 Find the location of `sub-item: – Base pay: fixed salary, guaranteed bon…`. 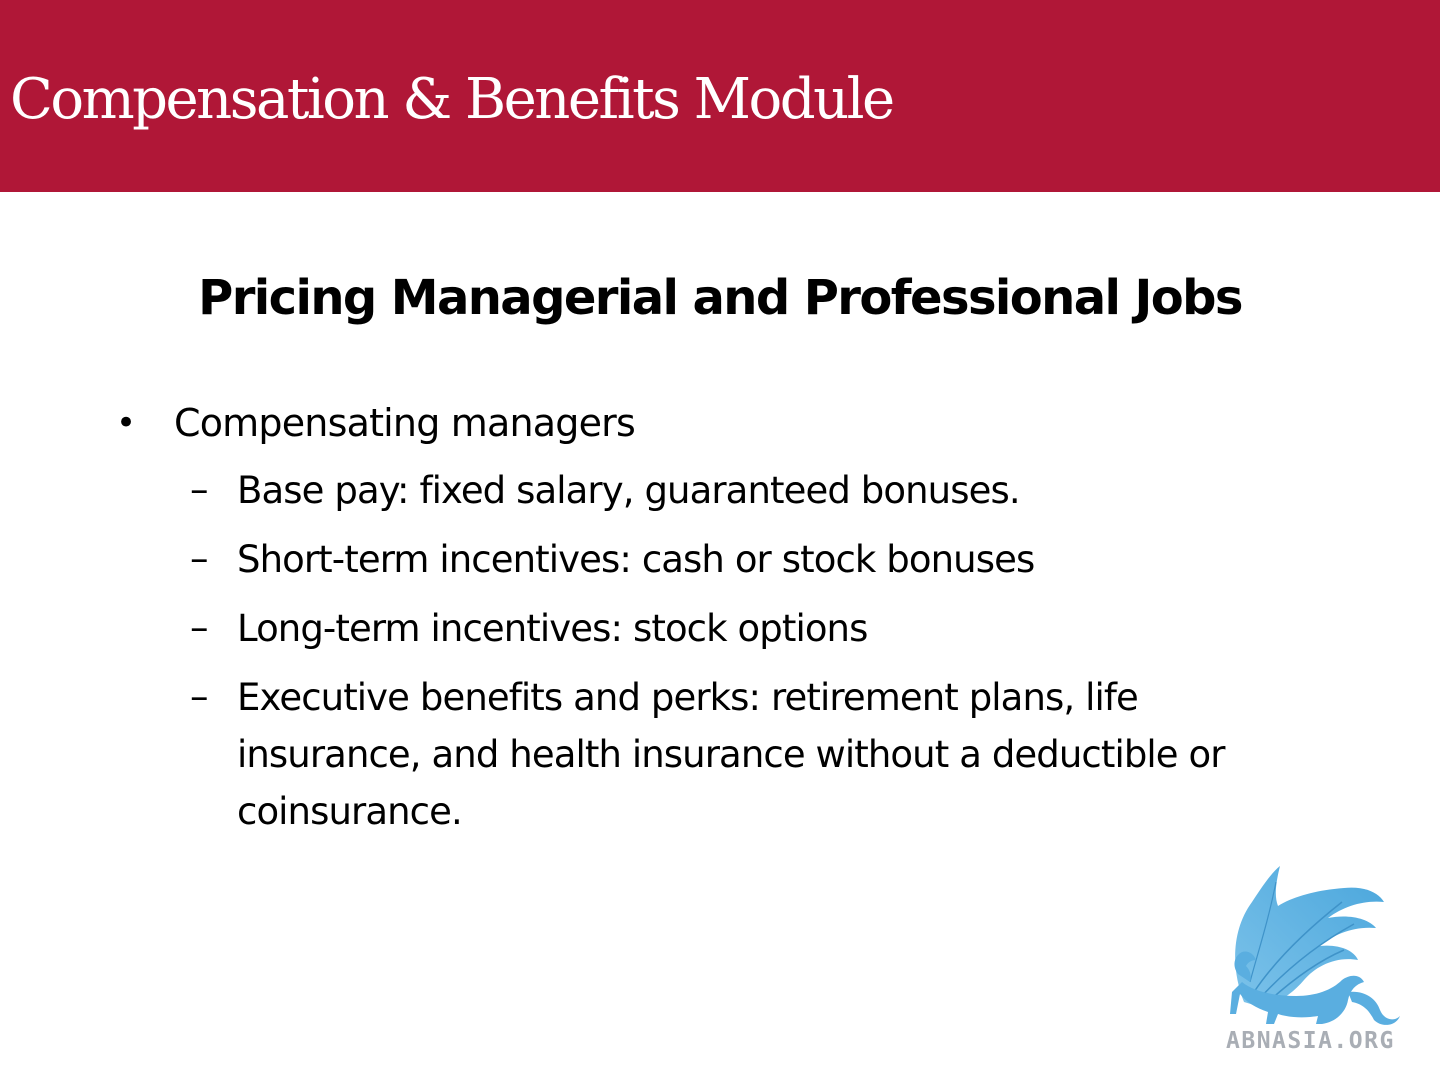

sub-item: – Base pay: fixed salary, guaranteed bon… is located at coordinates (605, 490).